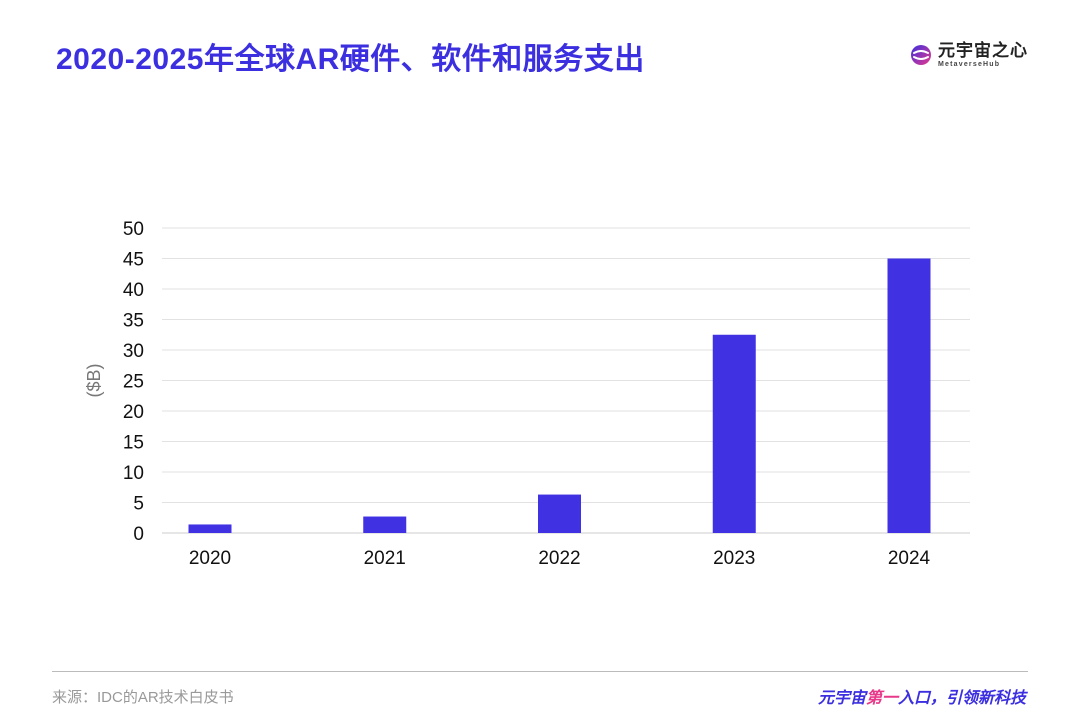 This screenshot has height=718, width=1080. What do you see at coordinates (881, 698) in the screenshot?
I see `slogan-accent: 第一` at bounding box center [881, 698].